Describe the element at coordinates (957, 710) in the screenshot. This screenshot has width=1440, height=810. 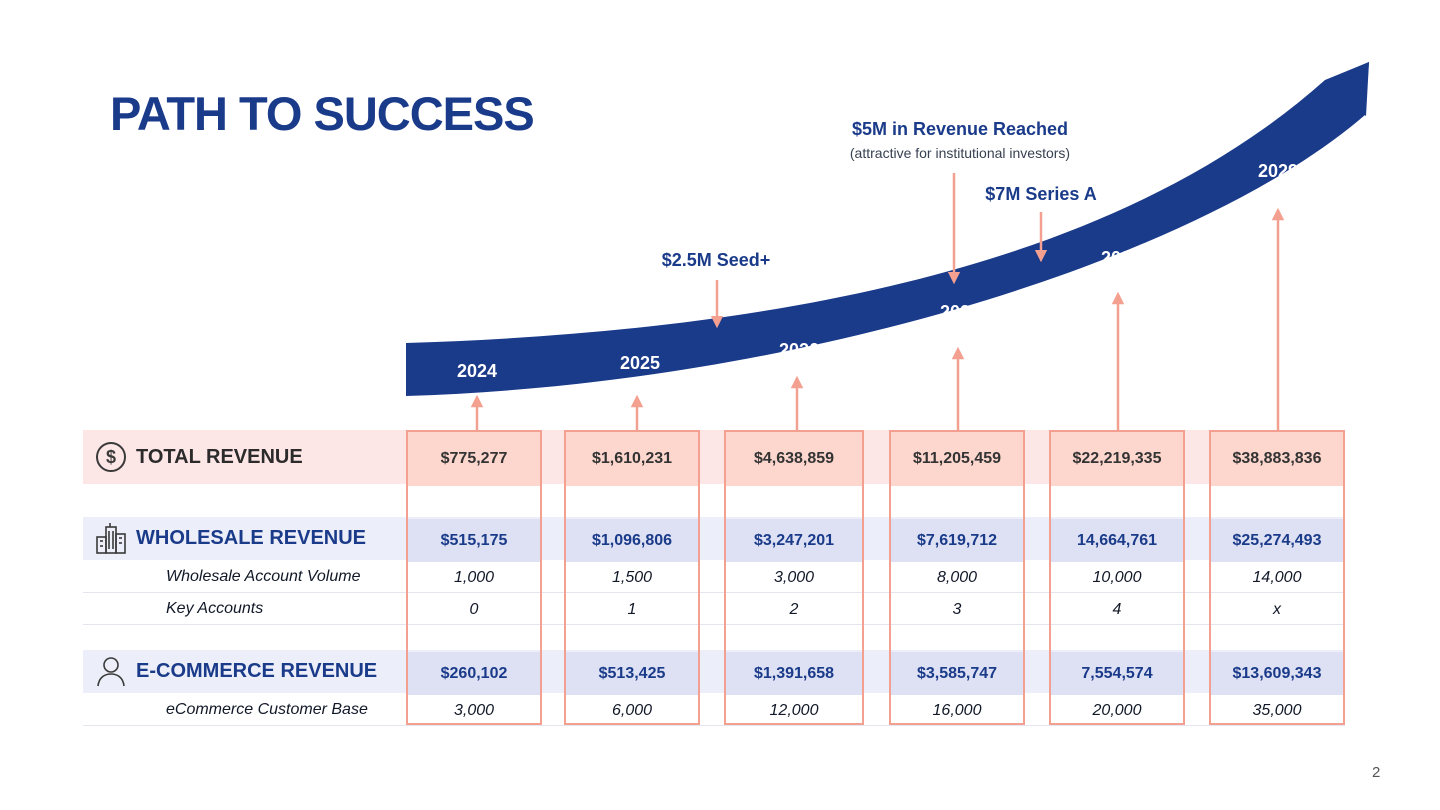
I see `customer-base-value: 16,000` at that location.